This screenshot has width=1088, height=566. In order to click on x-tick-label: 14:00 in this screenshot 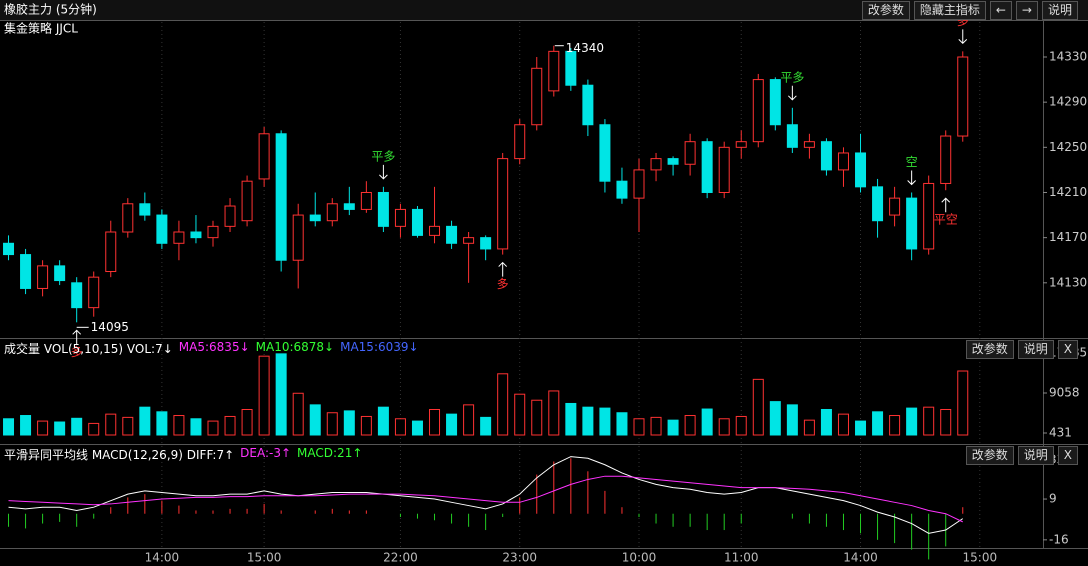, I will do `click(860, 558)`.